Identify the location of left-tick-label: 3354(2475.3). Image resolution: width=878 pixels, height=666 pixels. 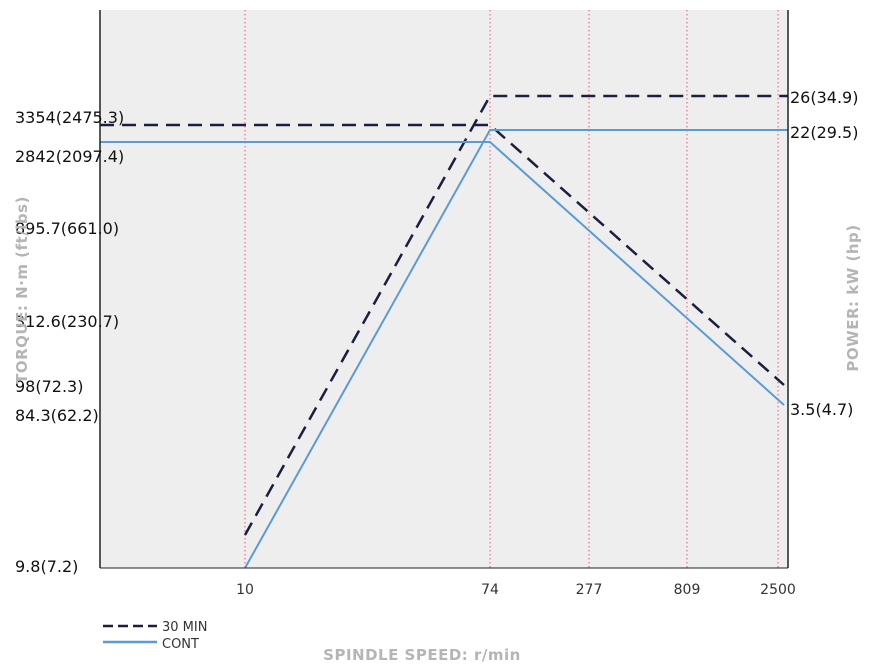
(69, 117).